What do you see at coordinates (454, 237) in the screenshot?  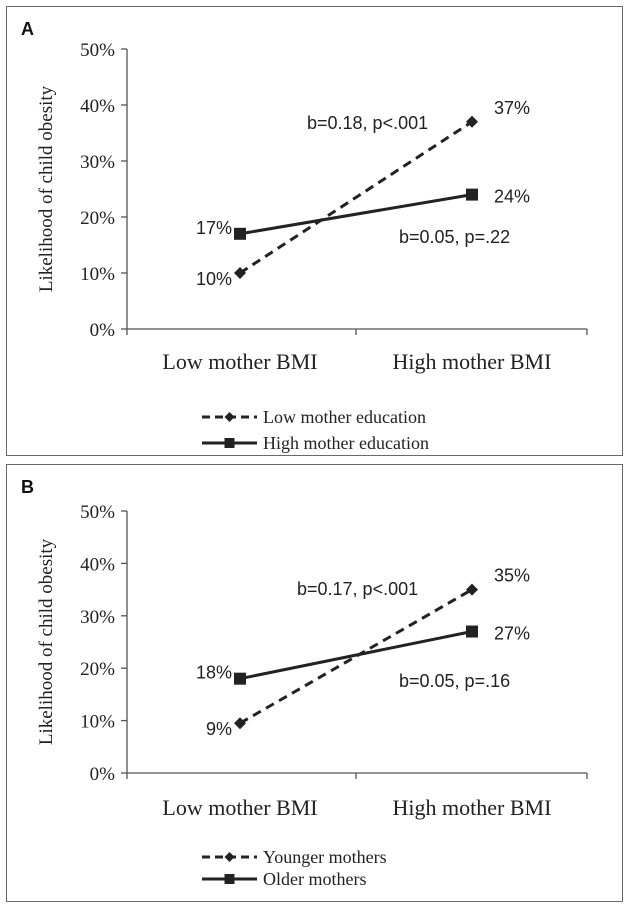 I see `slope-annotation: b=0.05, p=.22` at bounding box center [454, 237].